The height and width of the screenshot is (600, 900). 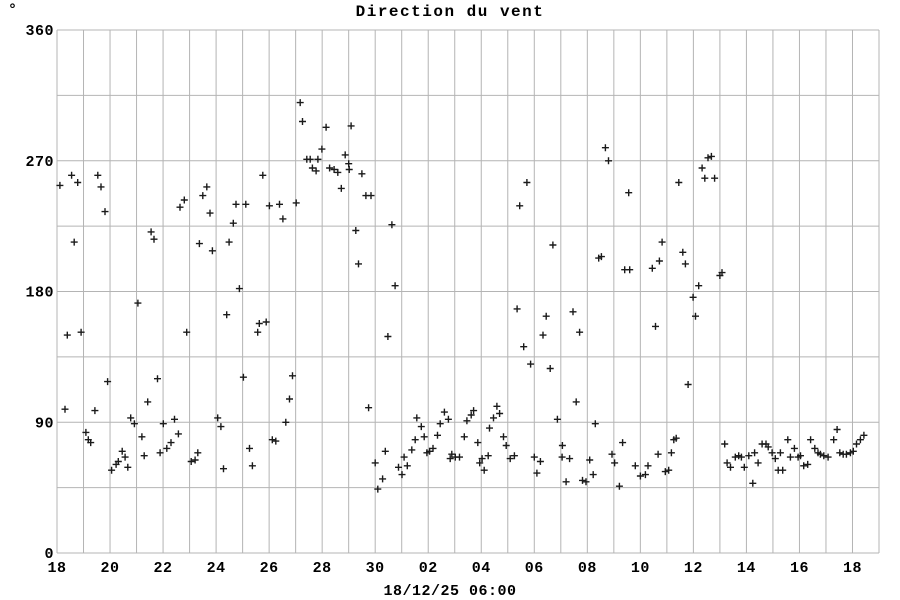 What do you see at coordinates (375, 568) in the screenshot?
I see `x-tick-label: 30` at bounding box center [375, 568].